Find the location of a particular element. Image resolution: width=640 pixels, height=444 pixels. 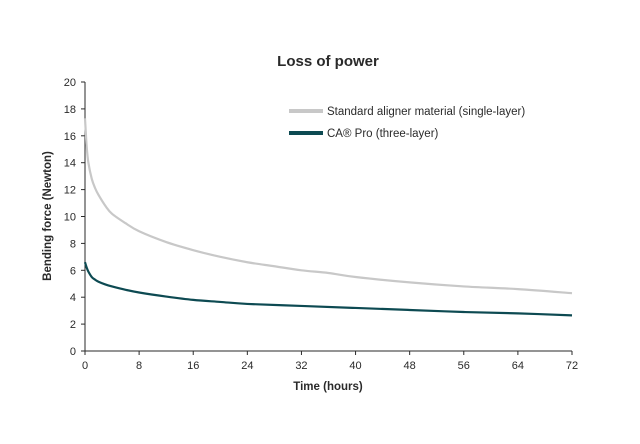

series-line-ca-pro is located at coordinates (328, 289).